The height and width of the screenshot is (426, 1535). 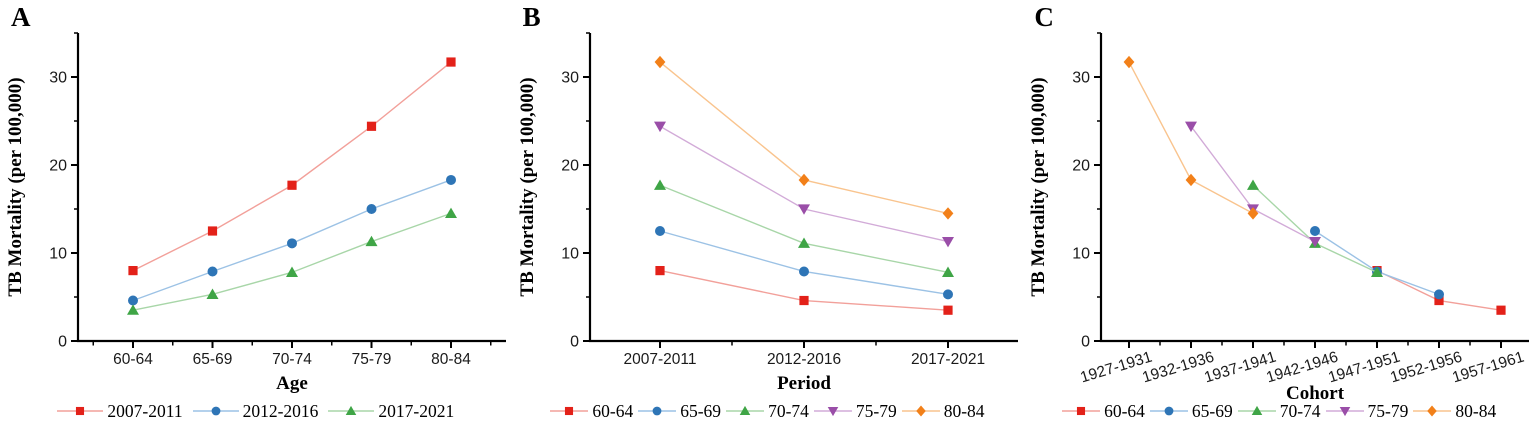 What do you see at coordinates (280, 410) in the screenshot?
I see `legend-label: 2012-2016` at bounding box center [280, 410].